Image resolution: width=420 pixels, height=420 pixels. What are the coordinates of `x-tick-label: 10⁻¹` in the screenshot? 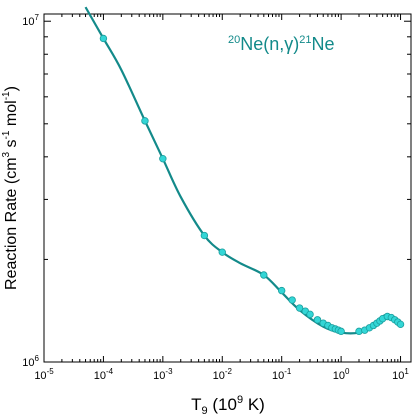 It's located at (282, 374).